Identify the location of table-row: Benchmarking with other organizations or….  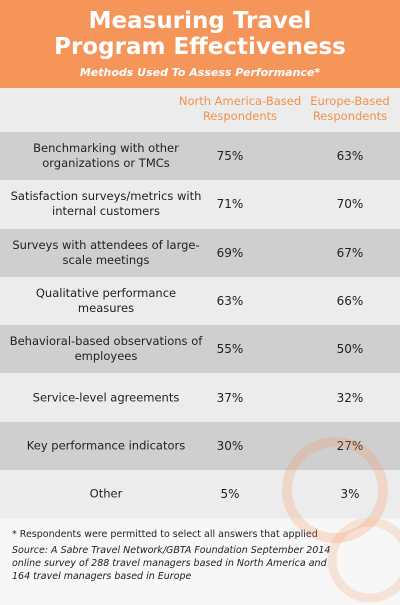
(200, 156).